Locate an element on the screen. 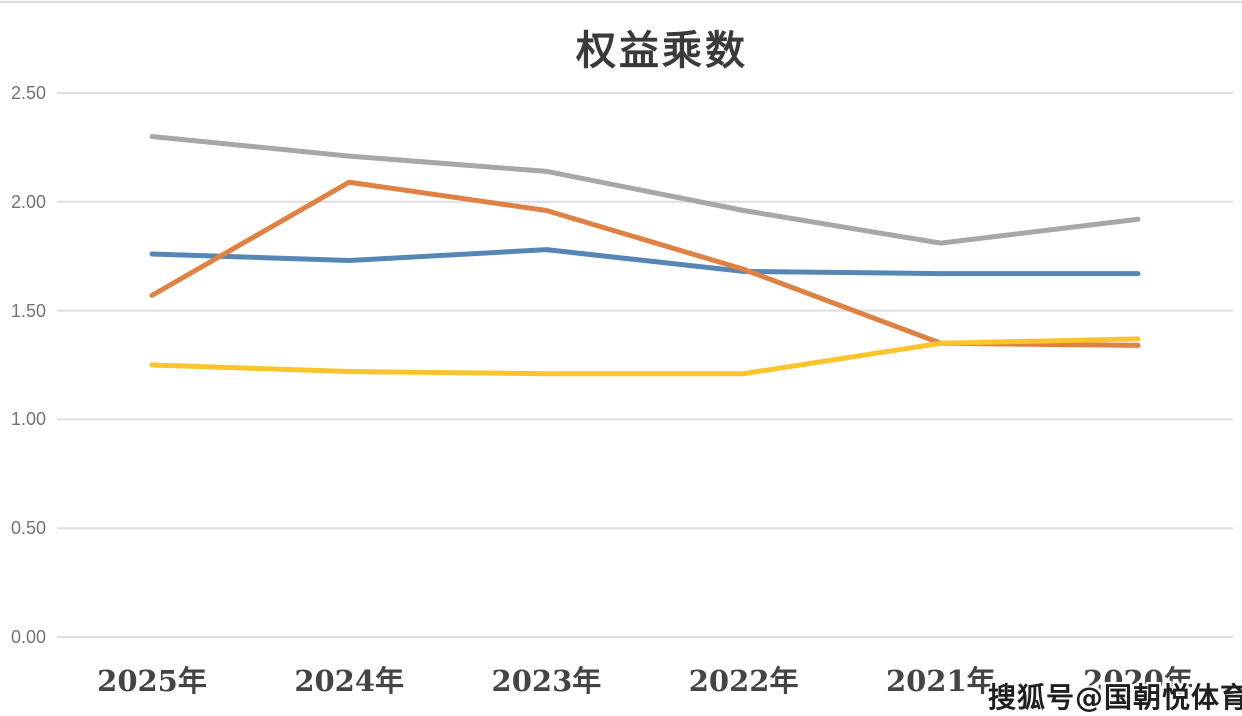 This screenshot has width=1242, height=716. x-axis-label: 2021年 is located at coordinates (940, 681).